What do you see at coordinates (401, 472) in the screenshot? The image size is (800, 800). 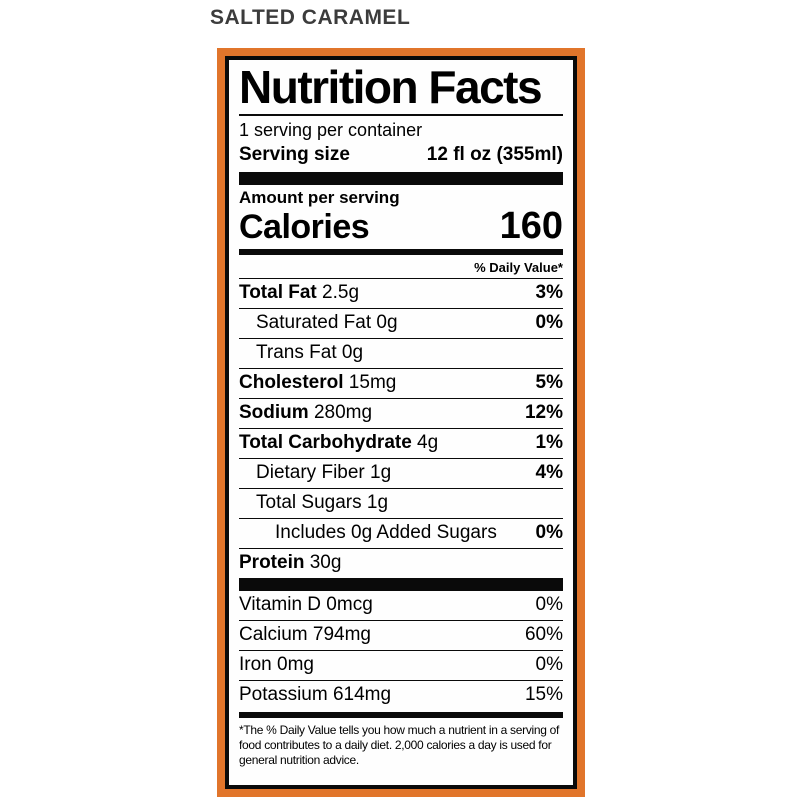 I see `nutrient-row: Dietary Fiber 1g 4%` at bounding box center [401, 472].